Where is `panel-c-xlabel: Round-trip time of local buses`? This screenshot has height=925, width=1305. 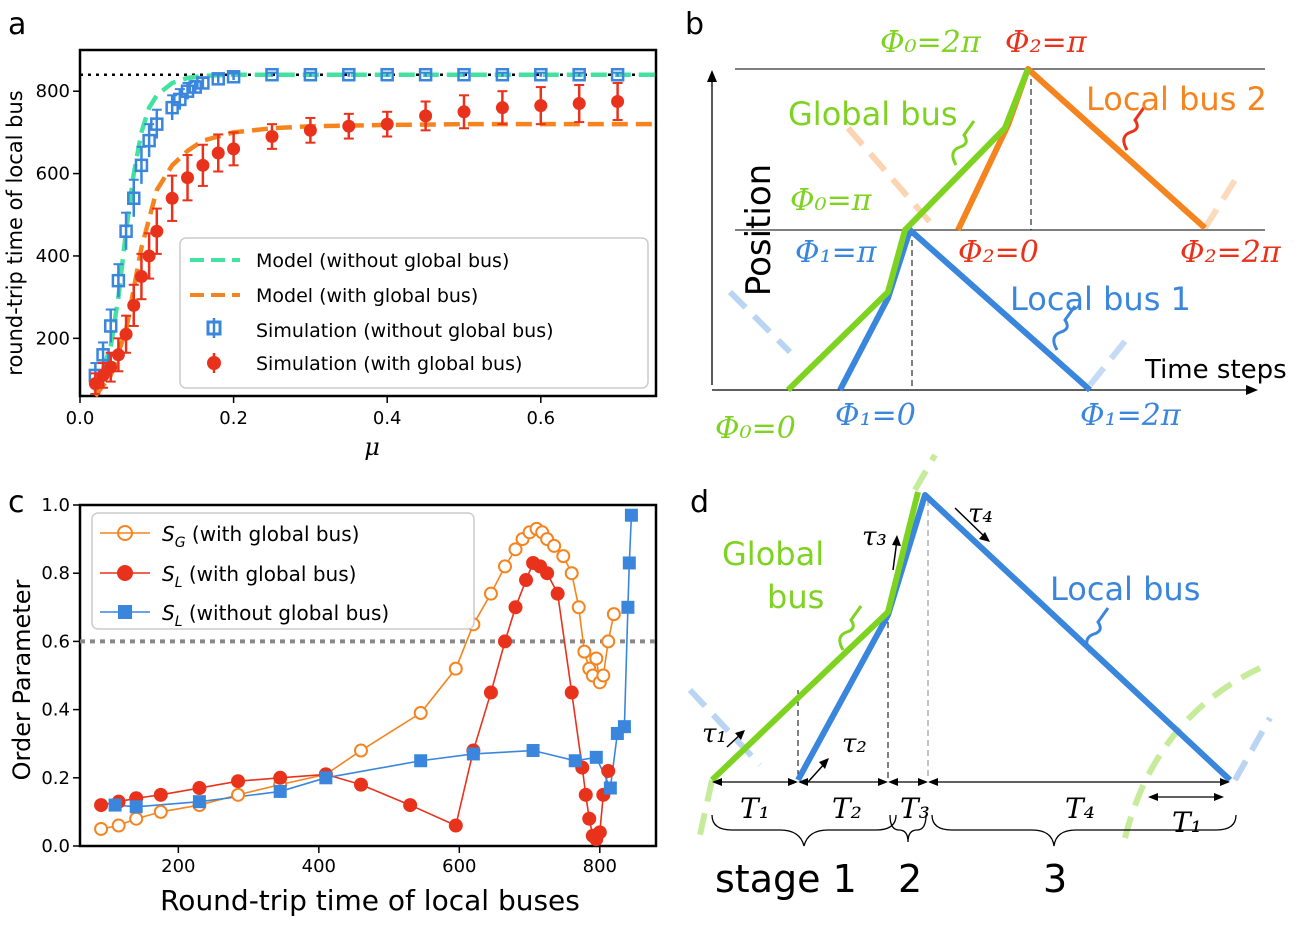 panel-c-xlabel: Round-trip time of local buses is located at coordinates (370, 900).